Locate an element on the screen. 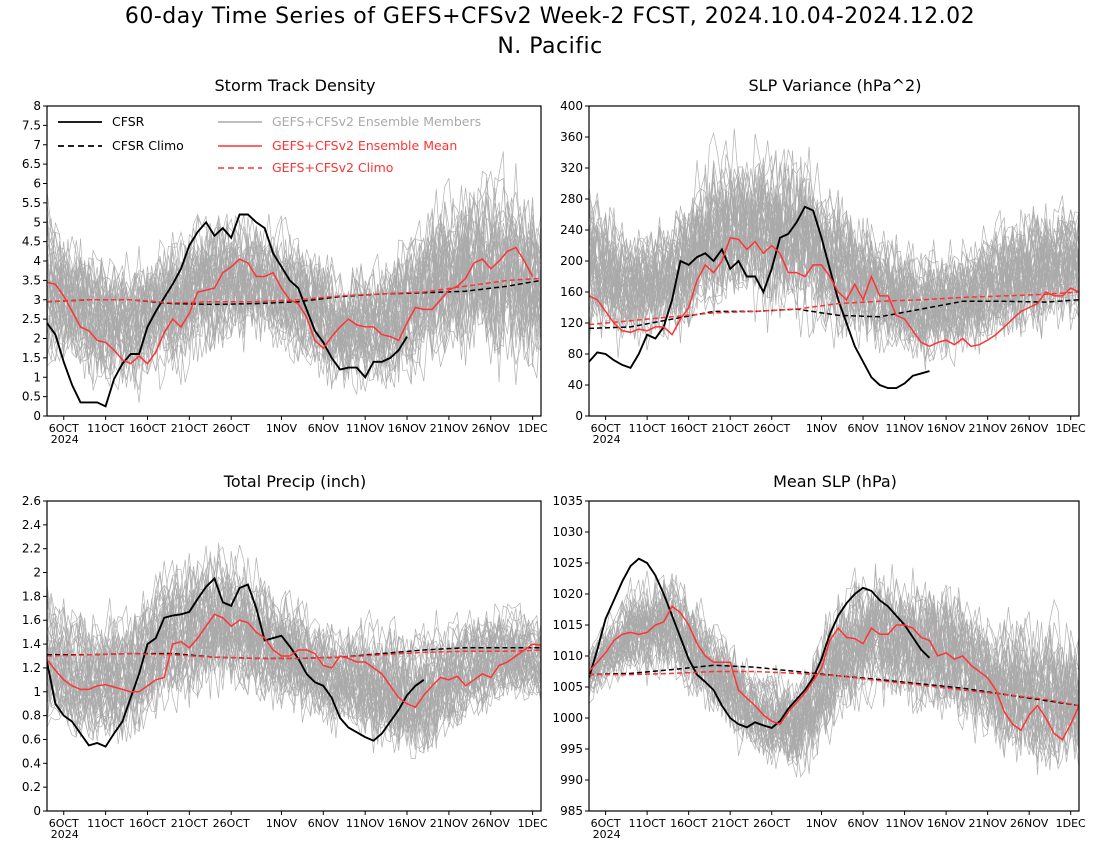 This screenshot has width=1100, height=850. legend-label: CFSR is located at coordinates (128, 121).